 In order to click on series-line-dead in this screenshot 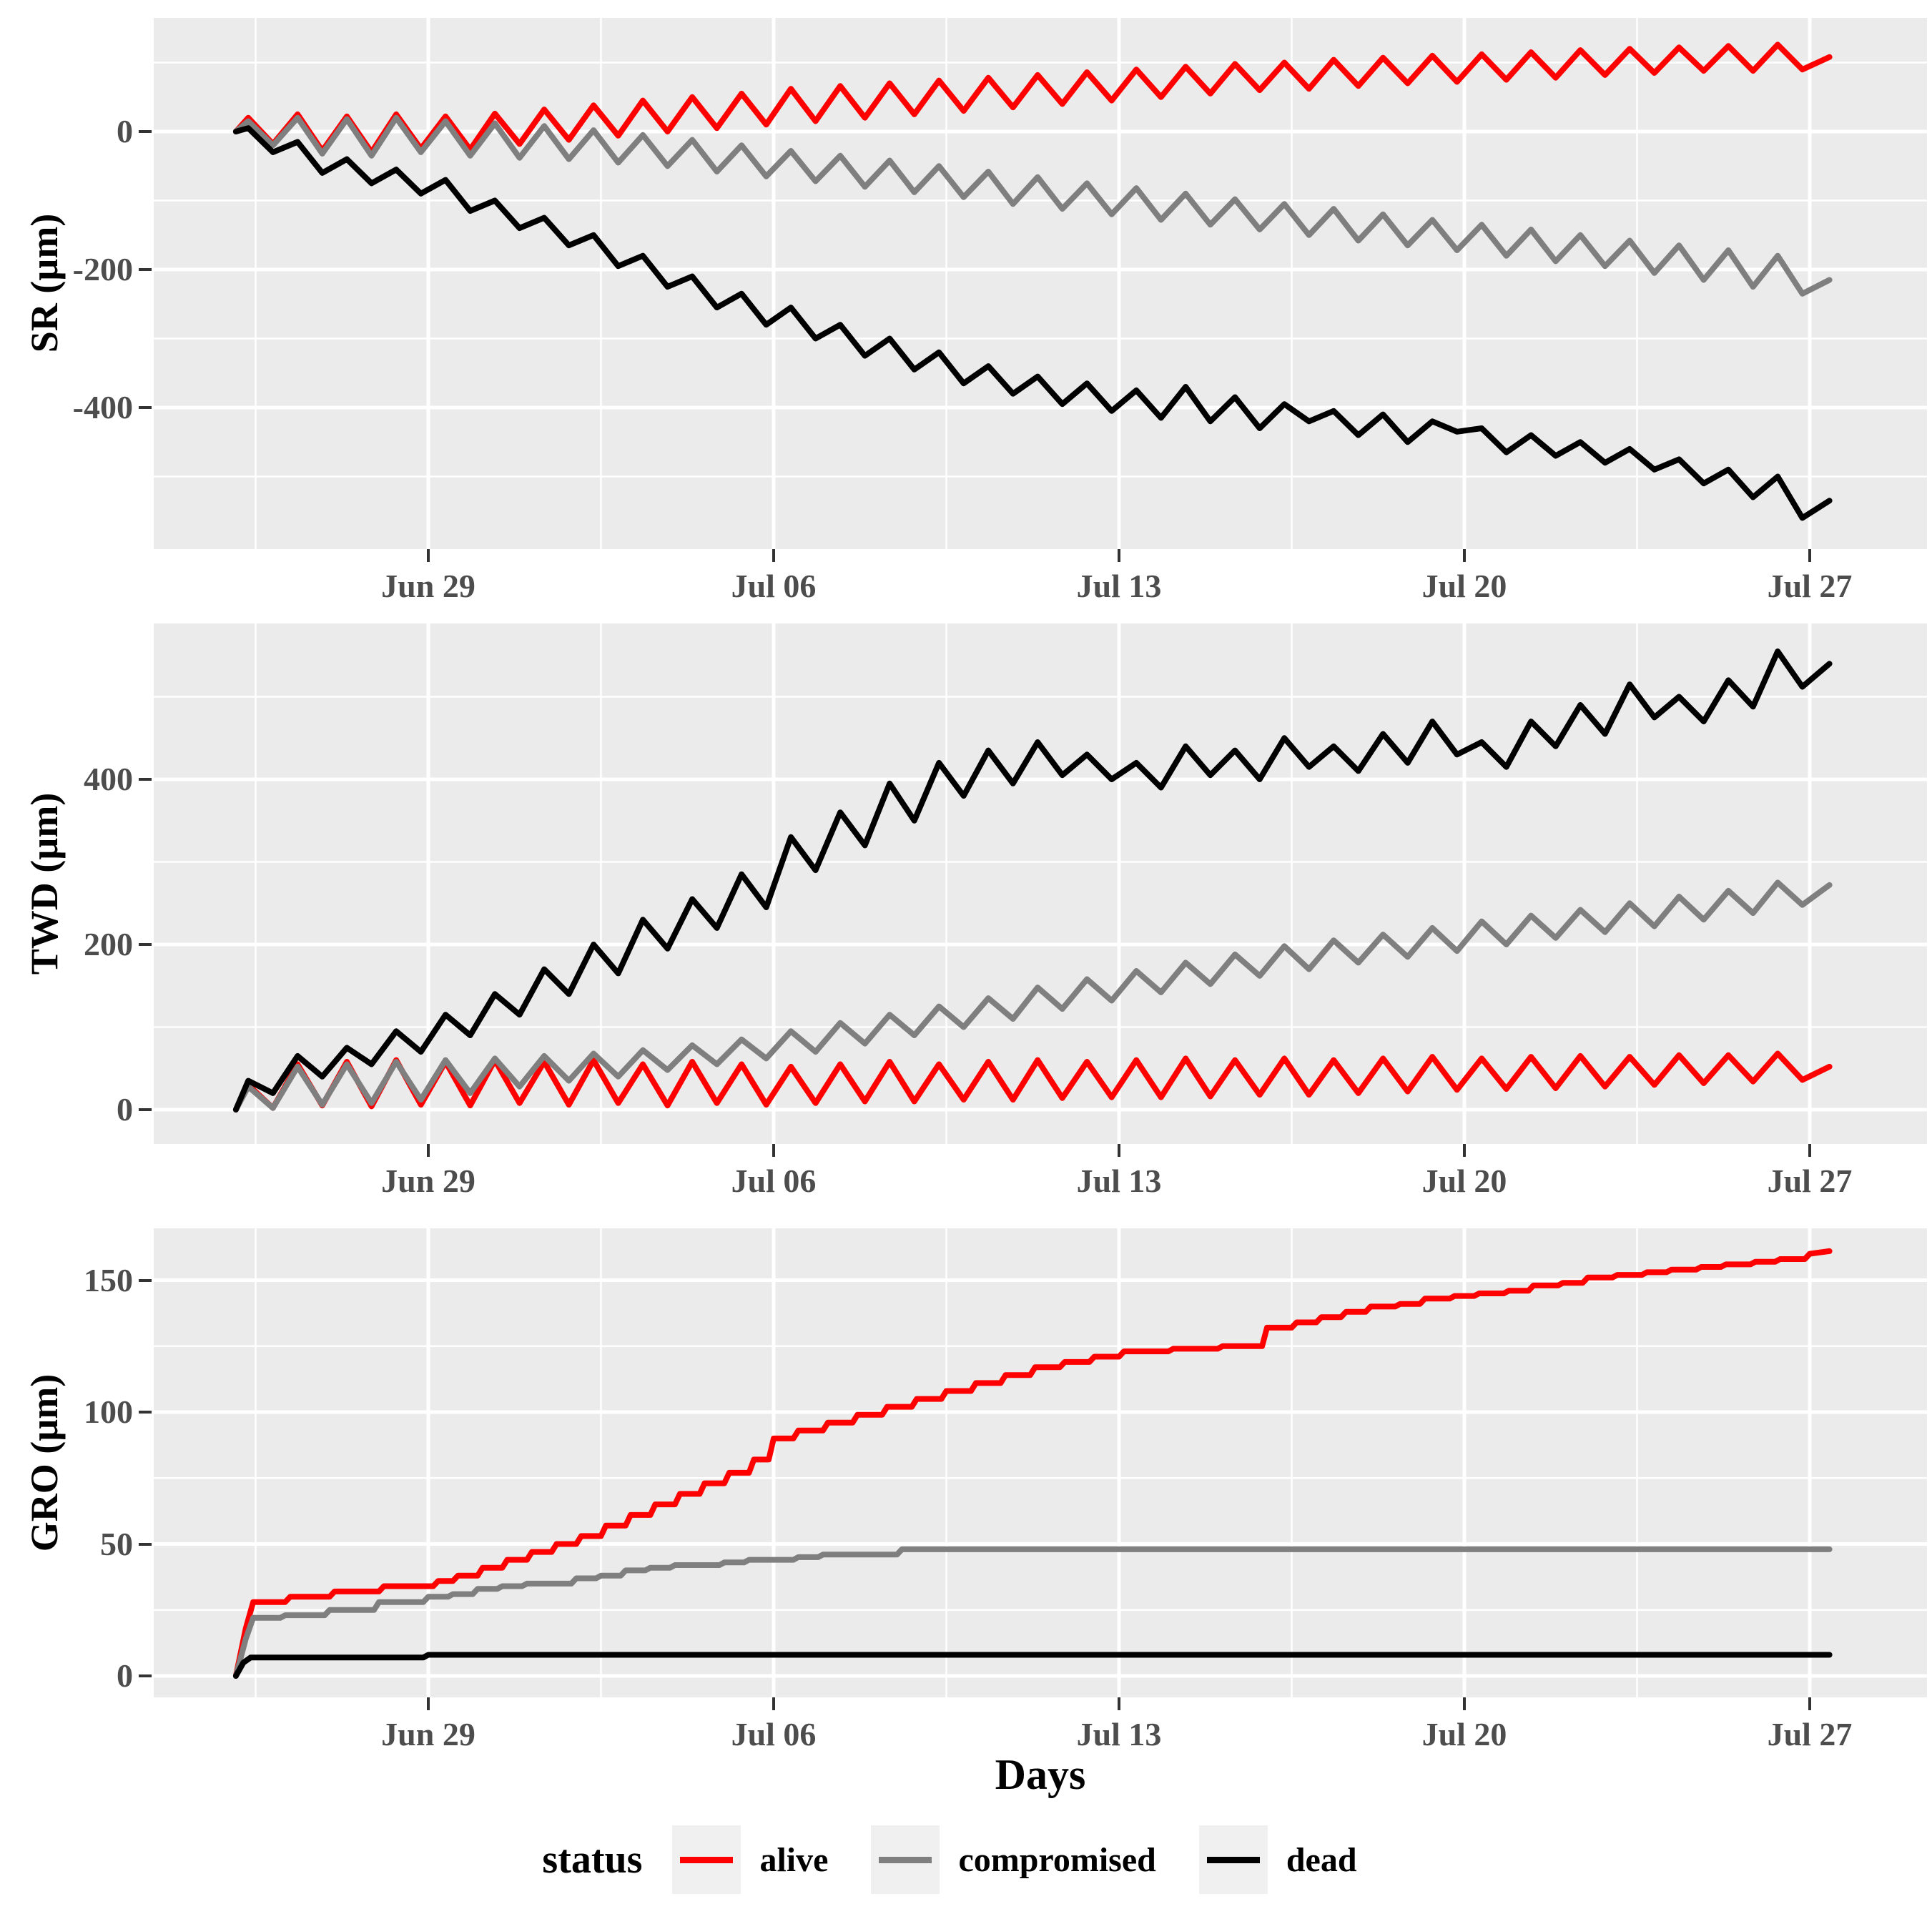, I will do `click(1032, 1665)`.